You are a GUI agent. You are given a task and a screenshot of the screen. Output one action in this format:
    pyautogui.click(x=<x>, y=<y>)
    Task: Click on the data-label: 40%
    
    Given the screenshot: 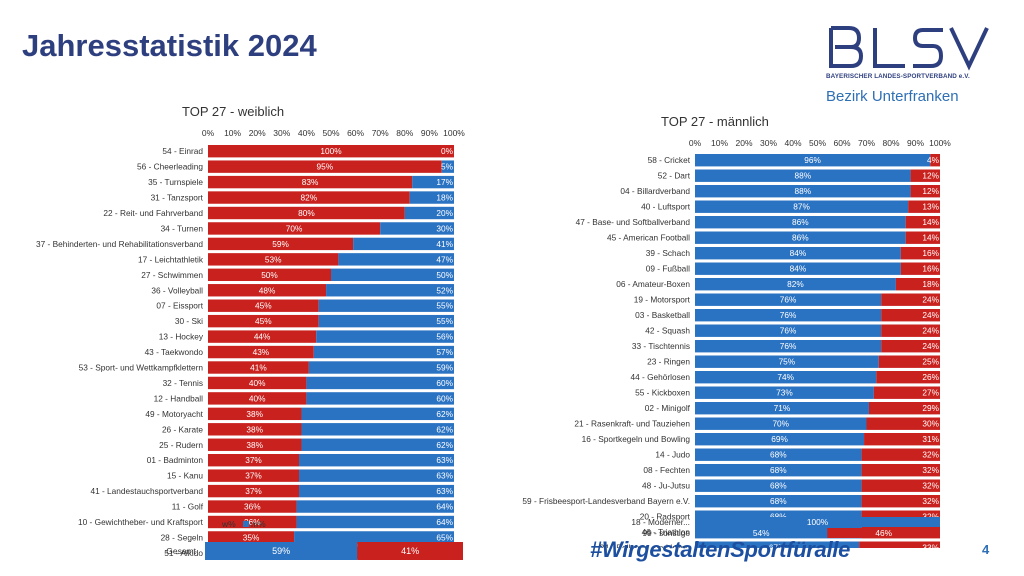 What is the action you would take?
    pyautogui.click(x=257, y=398)
    